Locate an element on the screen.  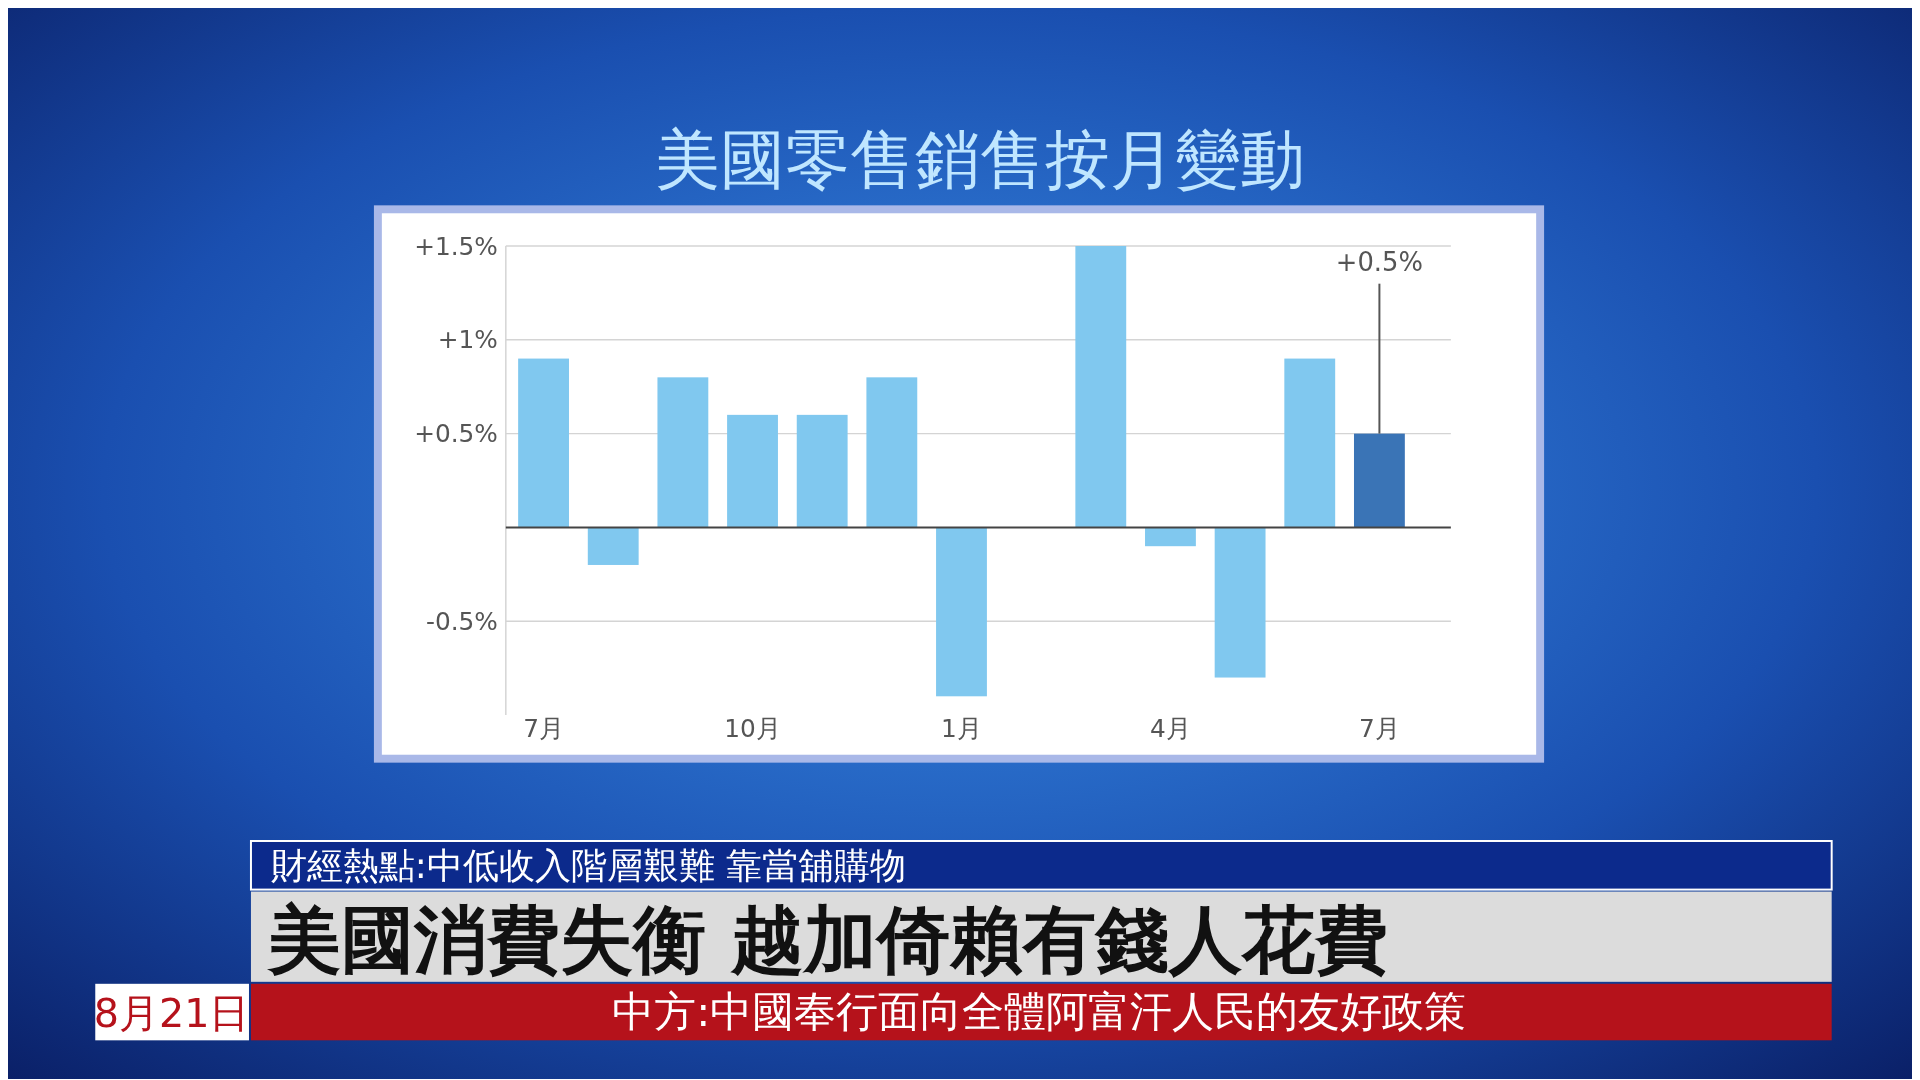
y-tick-label: +1.5% is located at coordinates (456, 246).